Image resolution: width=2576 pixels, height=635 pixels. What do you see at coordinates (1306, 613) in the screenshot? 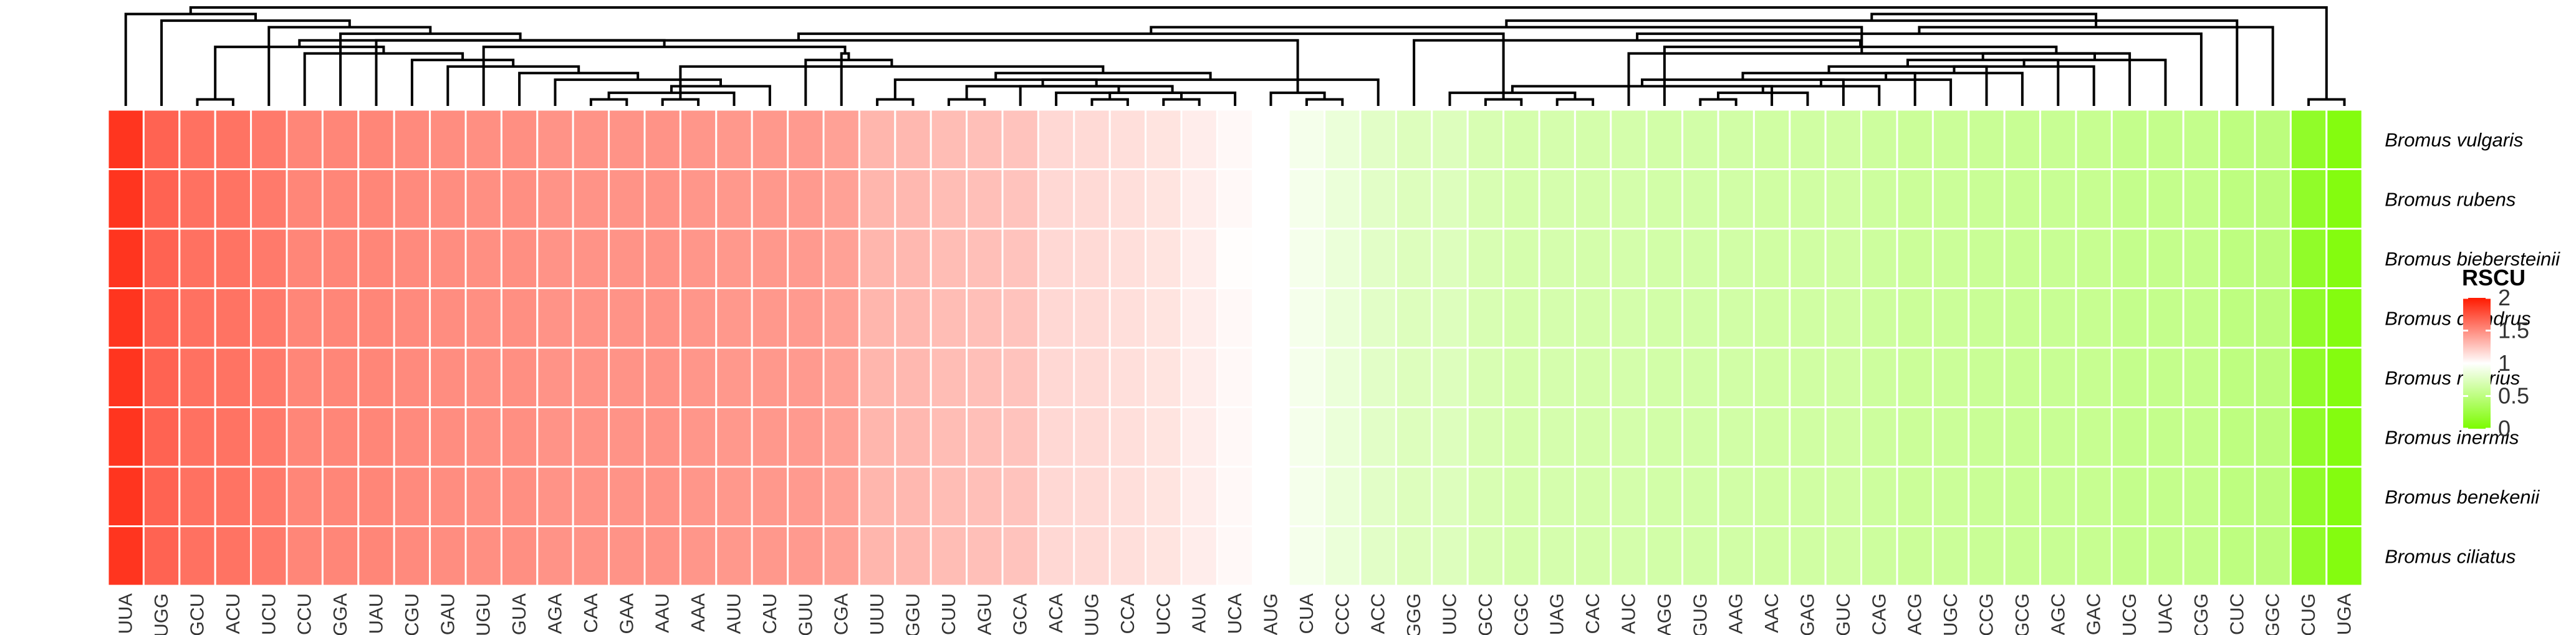
I see `column-label: CUA` at bounding box center [1306, 613].